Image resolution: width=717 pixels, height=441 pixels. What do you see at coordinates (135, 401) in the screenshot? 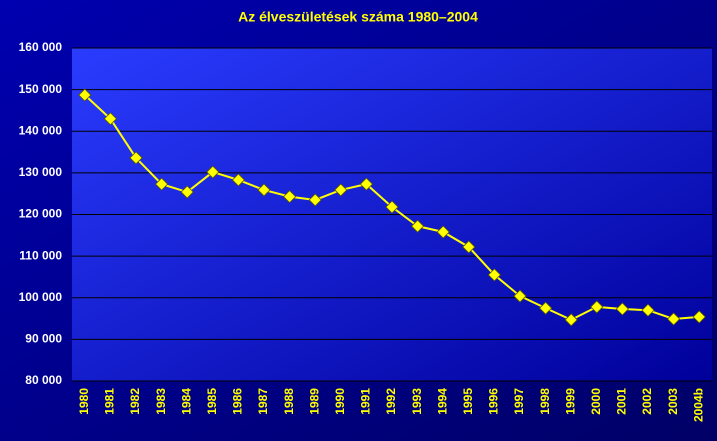
I see `x-tick-label: 1982` at bounding box center [135, 401].